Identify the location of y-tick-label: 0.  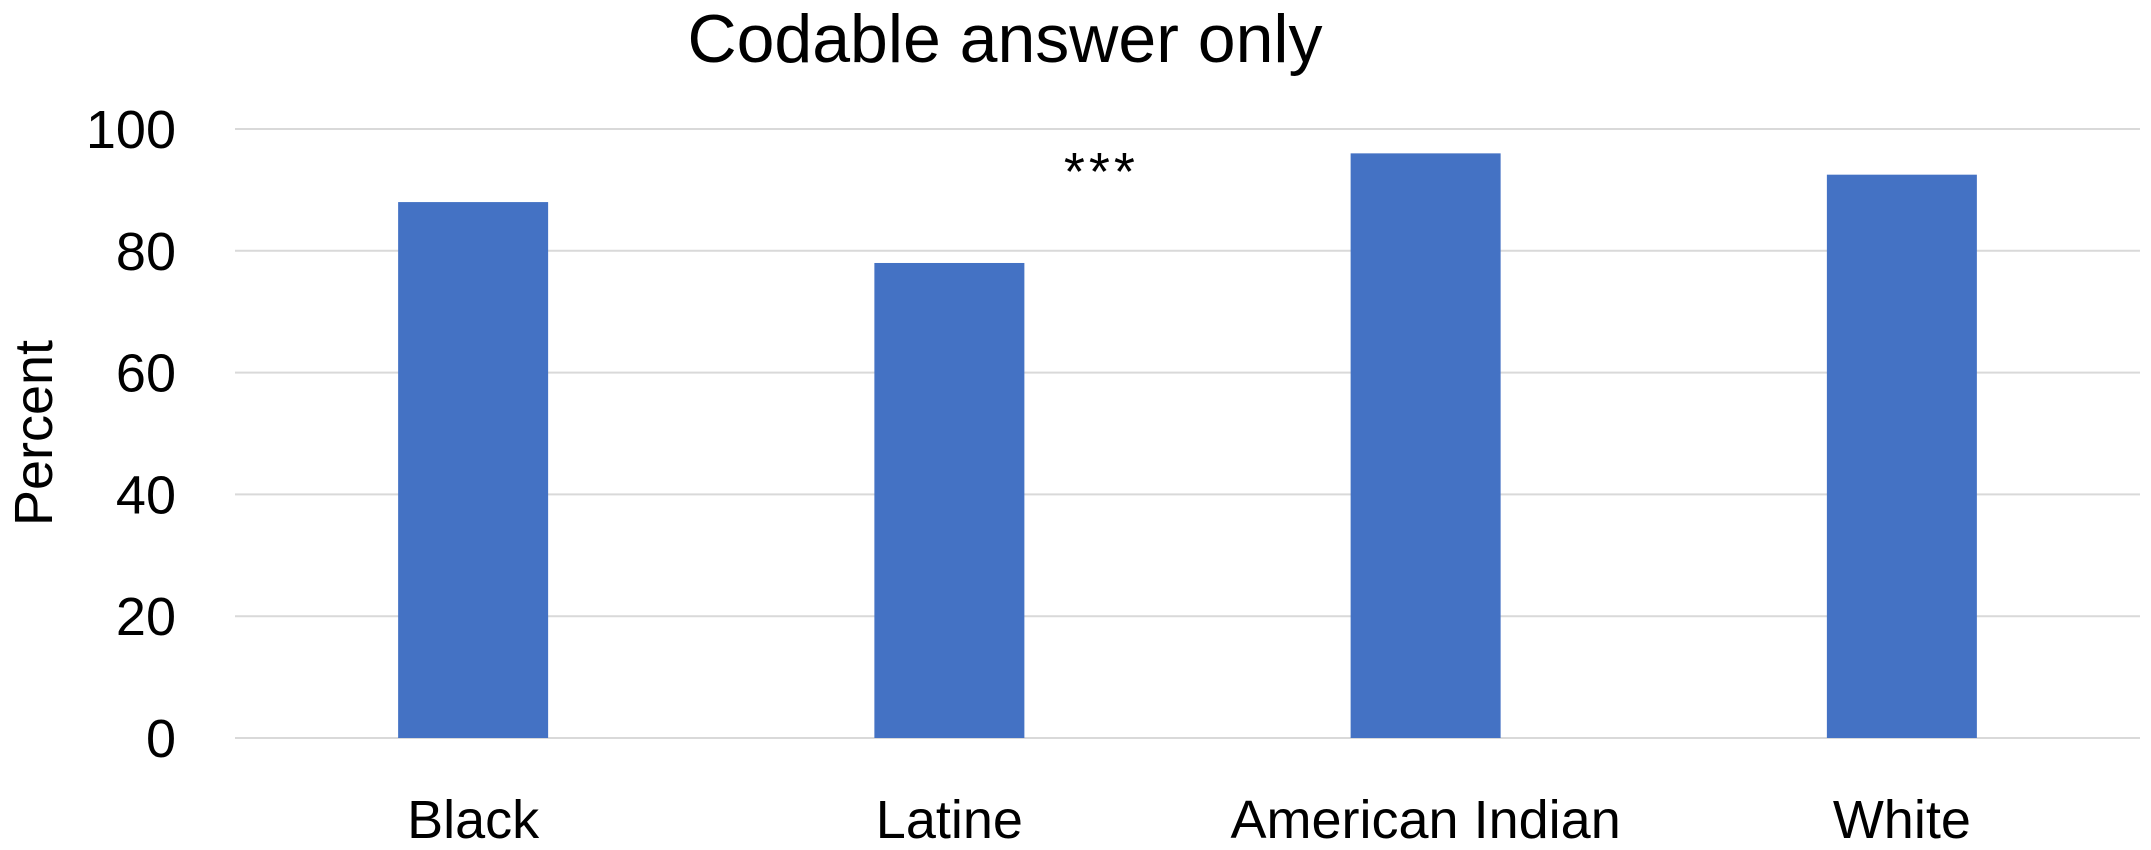
(161, 739).